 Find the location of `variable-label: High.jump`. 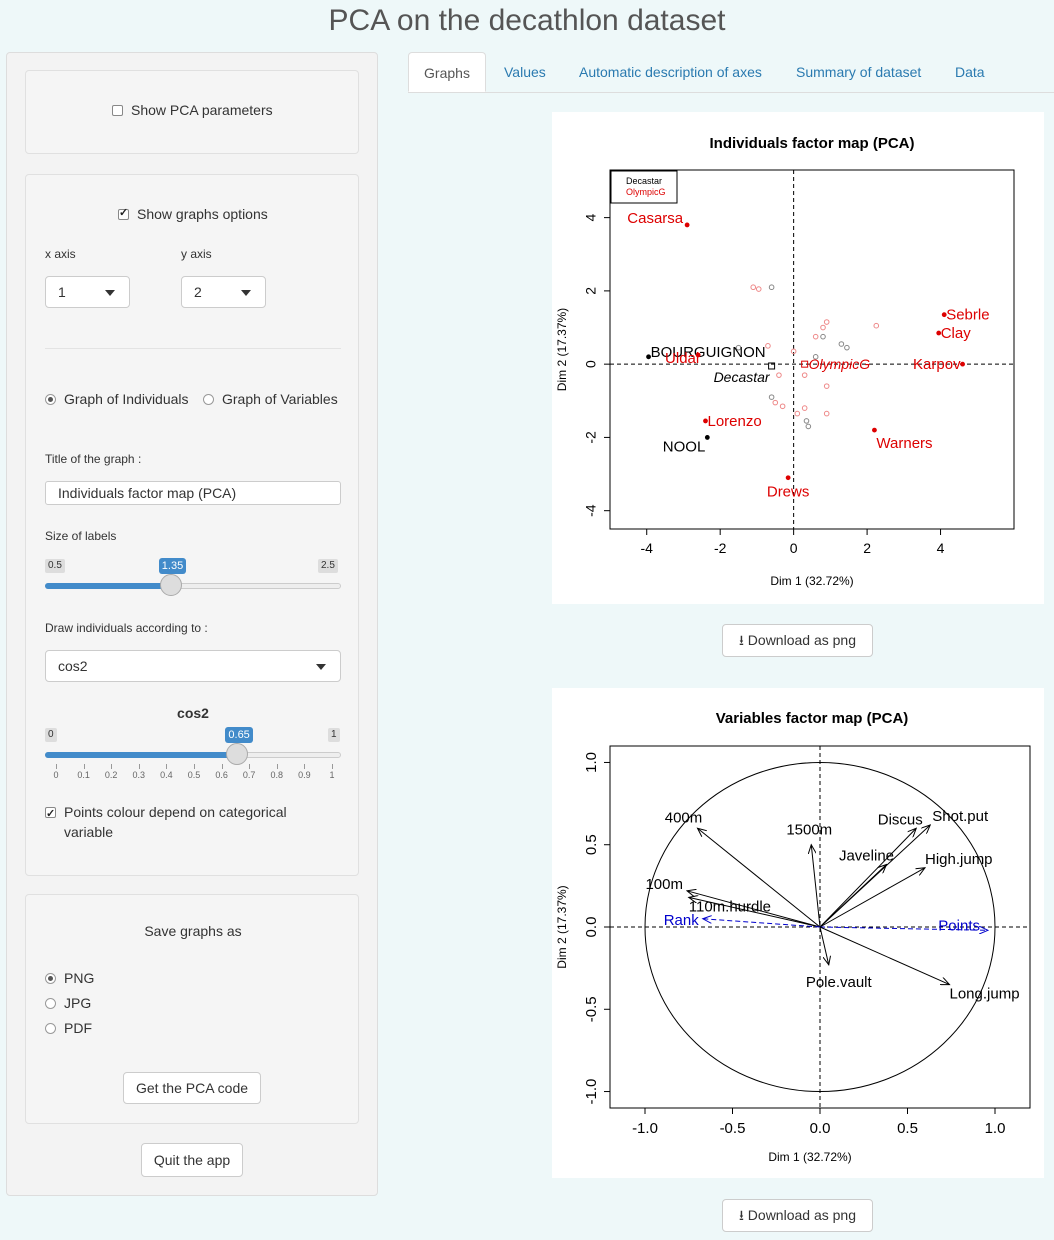

variable-label: High.jump is located at coordinates (959, 859).